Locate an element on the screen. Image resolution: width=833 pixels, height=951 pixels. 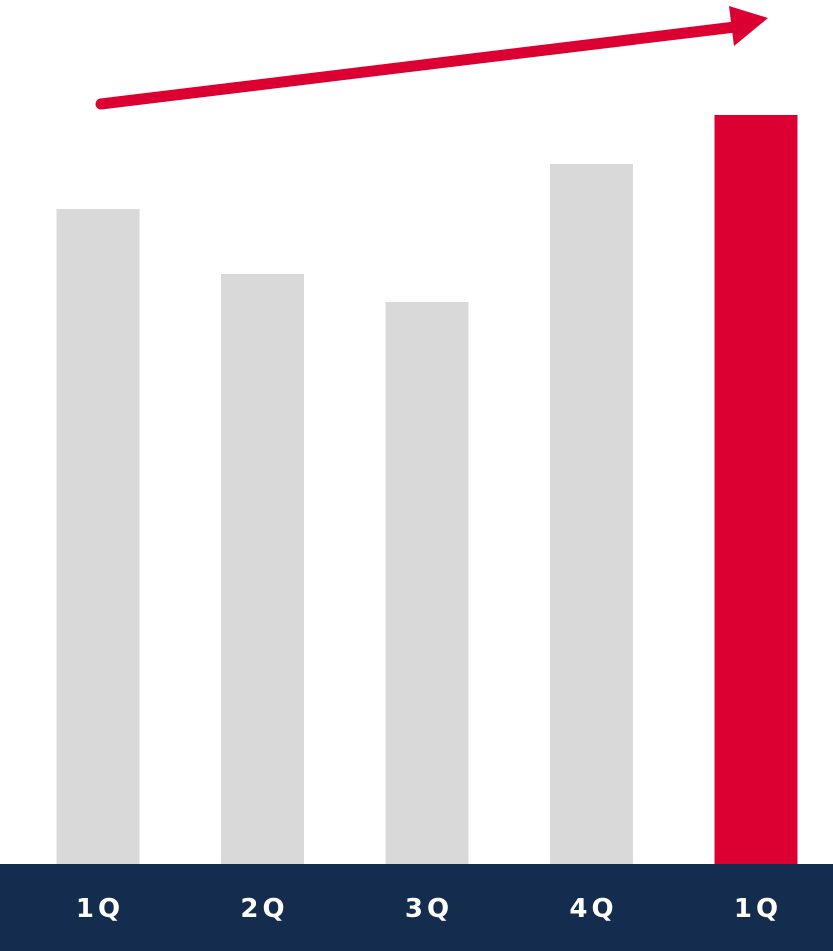
x-tick-label-5: 1Q is located at coordinates (758, 909).